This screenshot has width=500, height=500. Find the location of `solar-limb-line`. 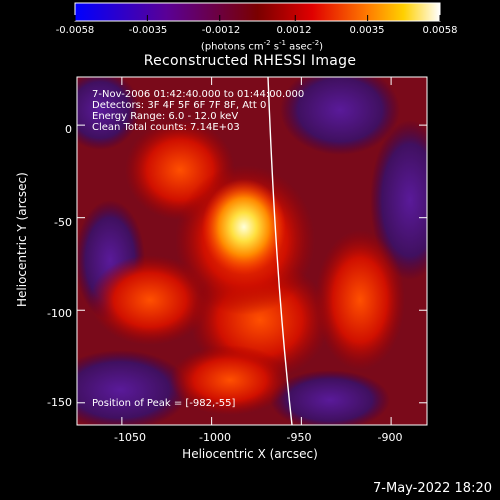

solar-limb-line is located at coordinates (280, 251).